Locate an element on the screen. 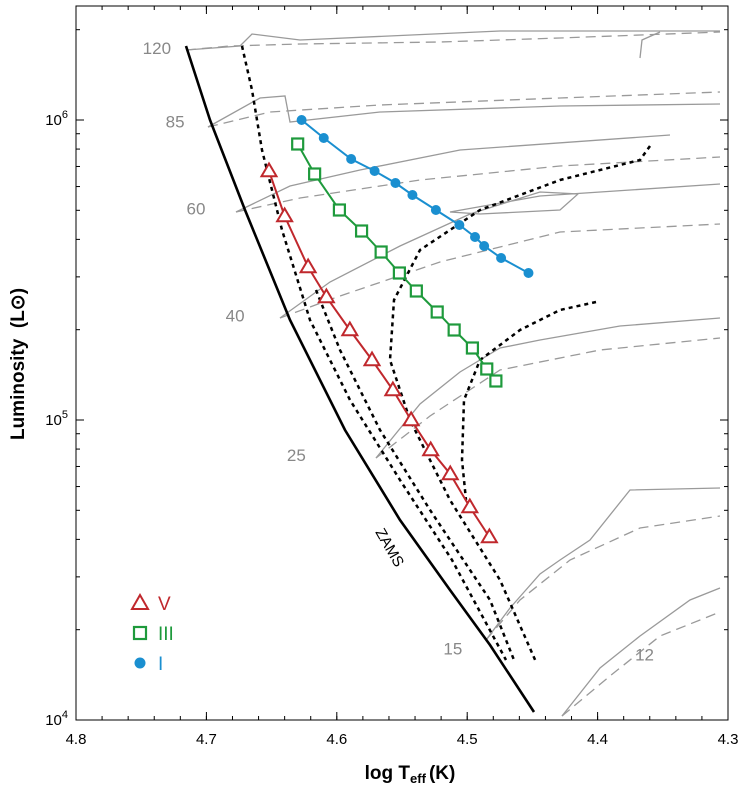  x-tick-label: 4.4 is located at coordinates (597, 739).